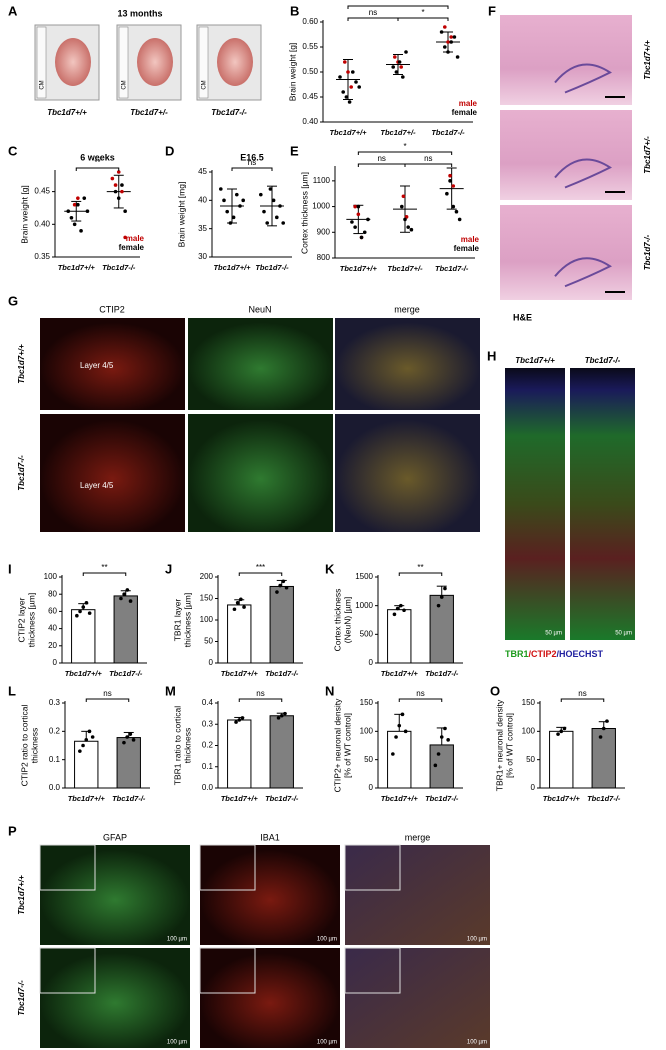 This screenshot has height=1050, width=666. I want to click on chart-title: E16.5, so click(252, 157).